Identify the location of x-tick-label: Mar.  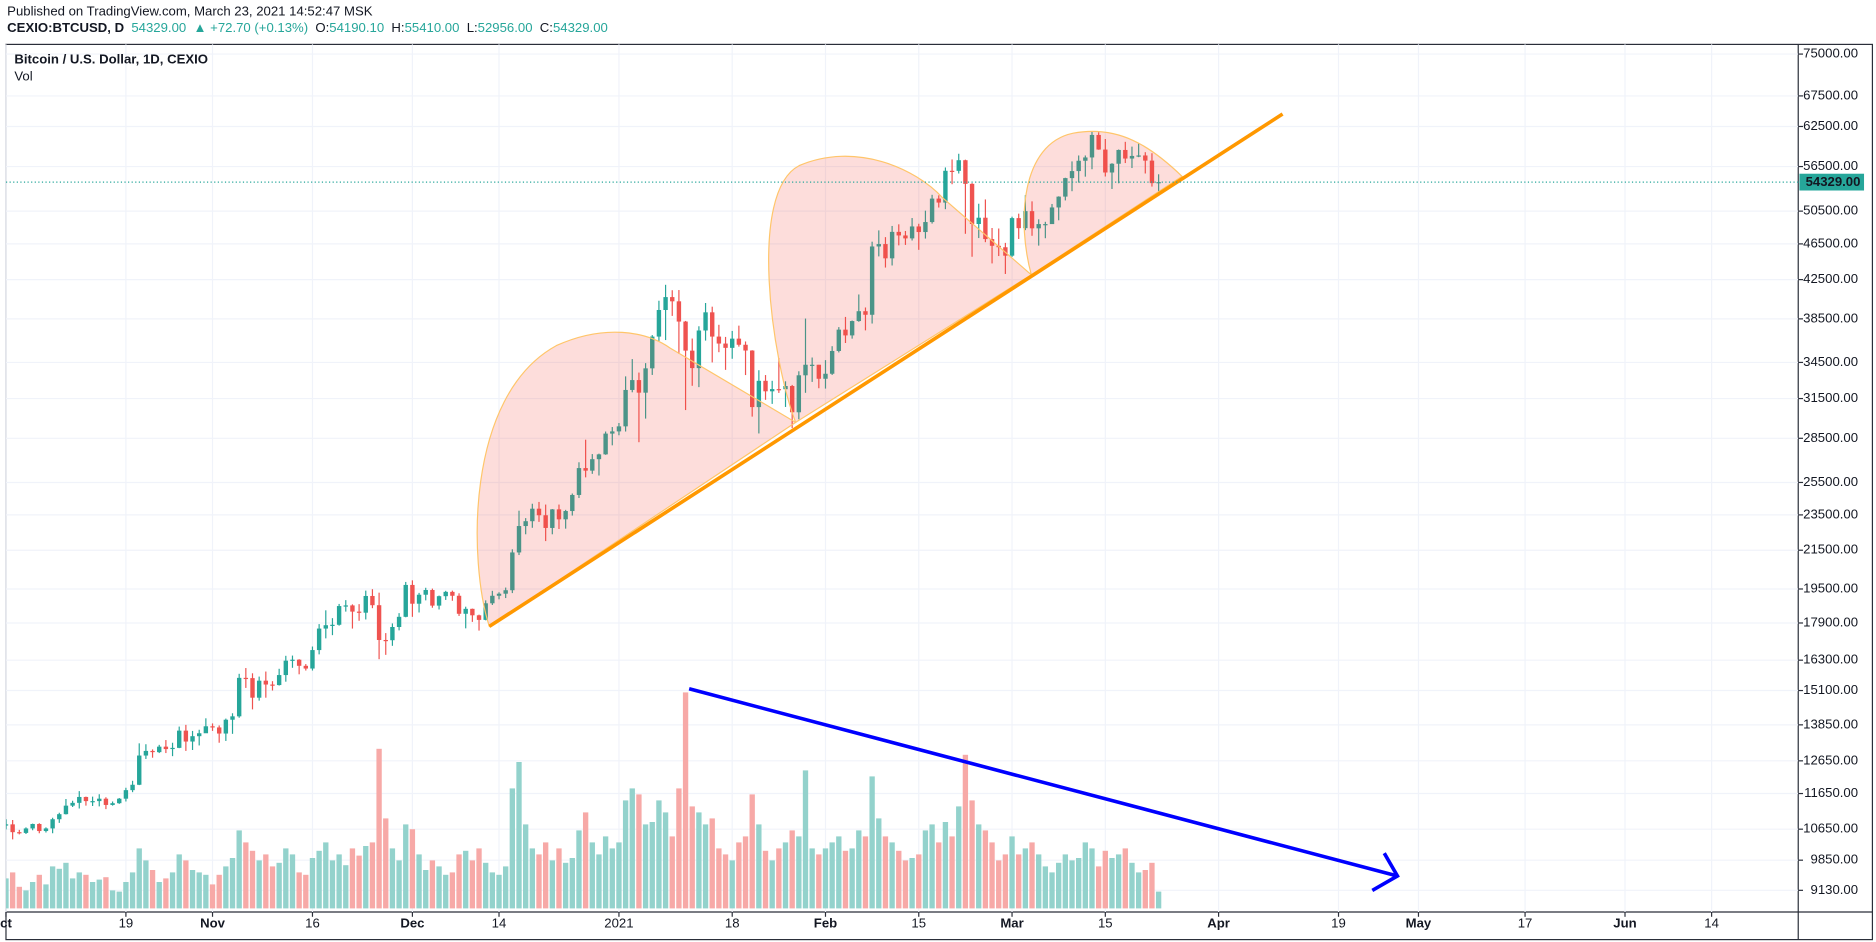
(1011, 922).